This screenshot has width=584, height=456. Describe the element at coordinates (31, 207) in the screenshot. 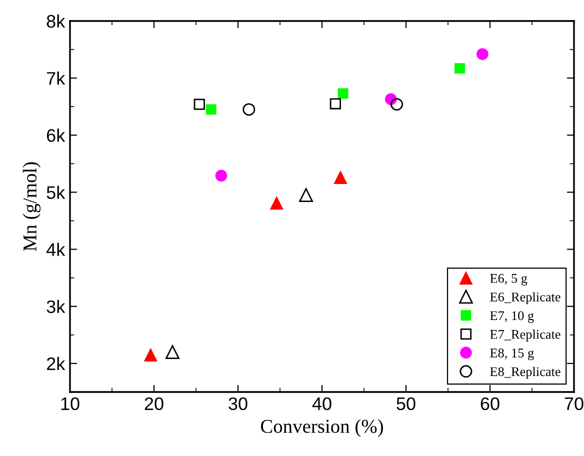

I see `y-axis-title: Mn (g/mol)` at that location.